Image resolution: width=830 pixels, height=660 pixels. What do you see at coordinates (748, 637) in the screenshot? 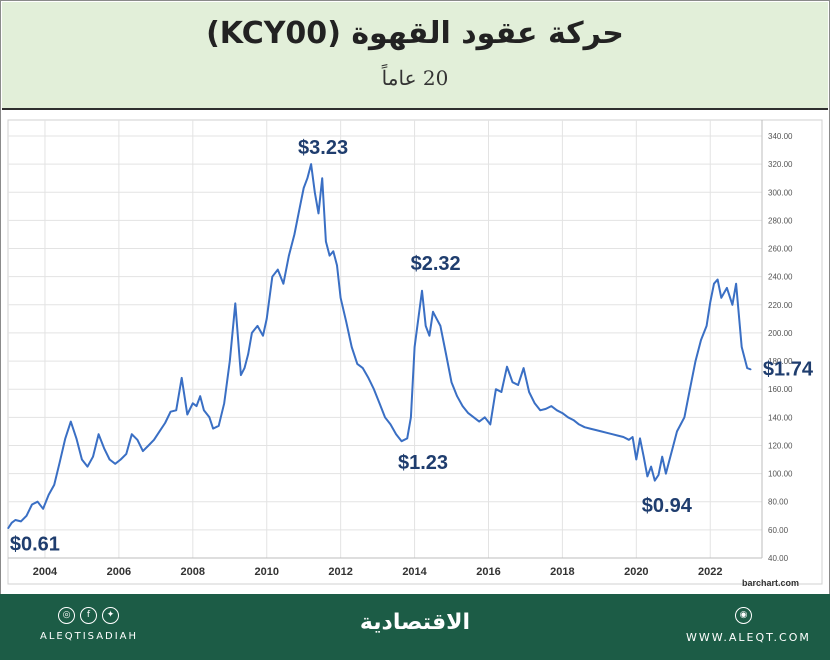
I see `website-link: WWW.ALEQT.COM` at bounding box center [748, 637].